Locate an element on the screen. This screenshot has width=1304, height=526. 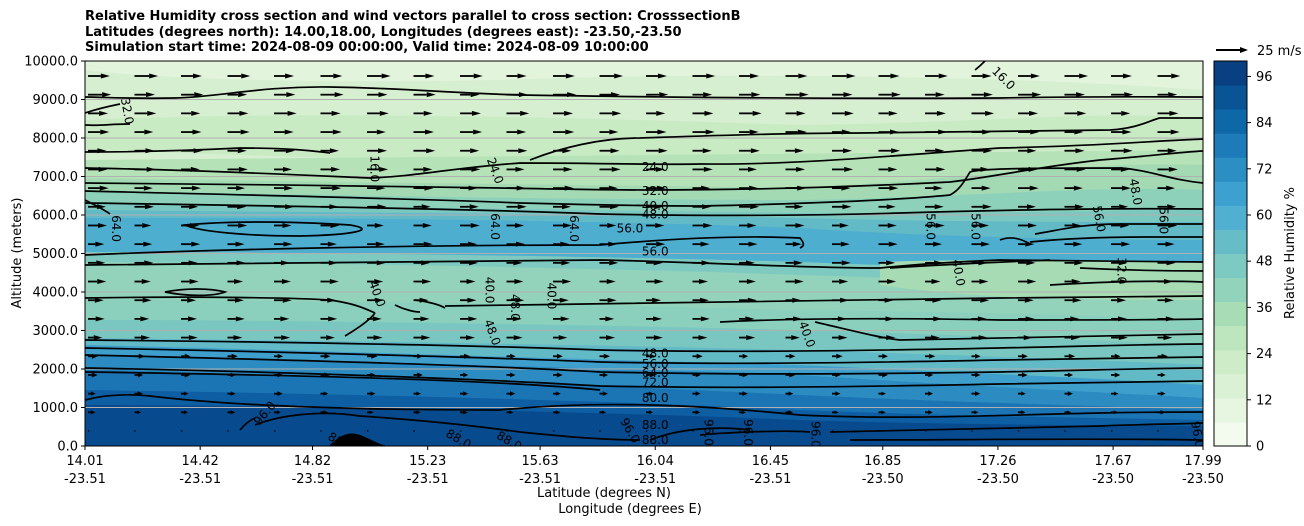
x-axis-label: Latitude (degrees N) is located at coordinates (604, 493).